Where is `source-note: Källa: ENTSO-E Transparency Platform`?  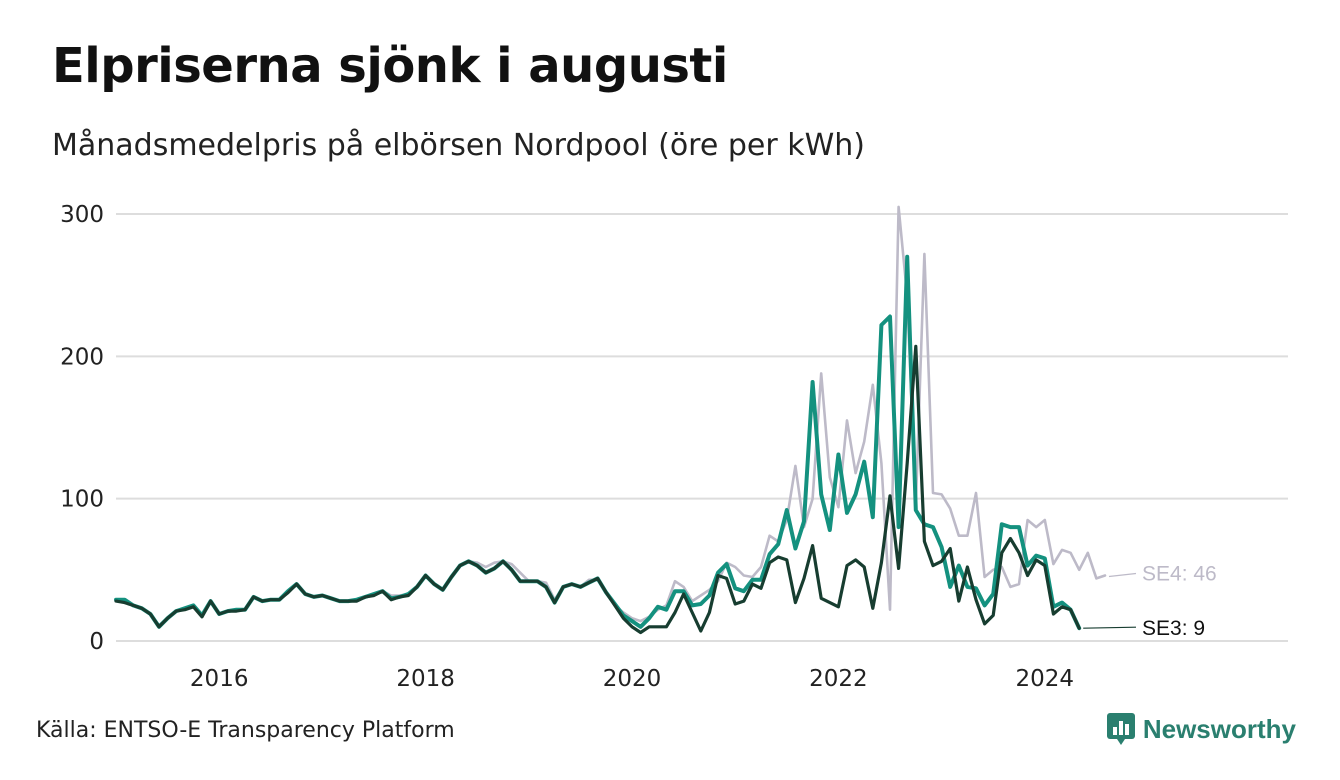
source-note: Källa: ENTSO-E Transparency Platform is located at coordinates (245, 730).